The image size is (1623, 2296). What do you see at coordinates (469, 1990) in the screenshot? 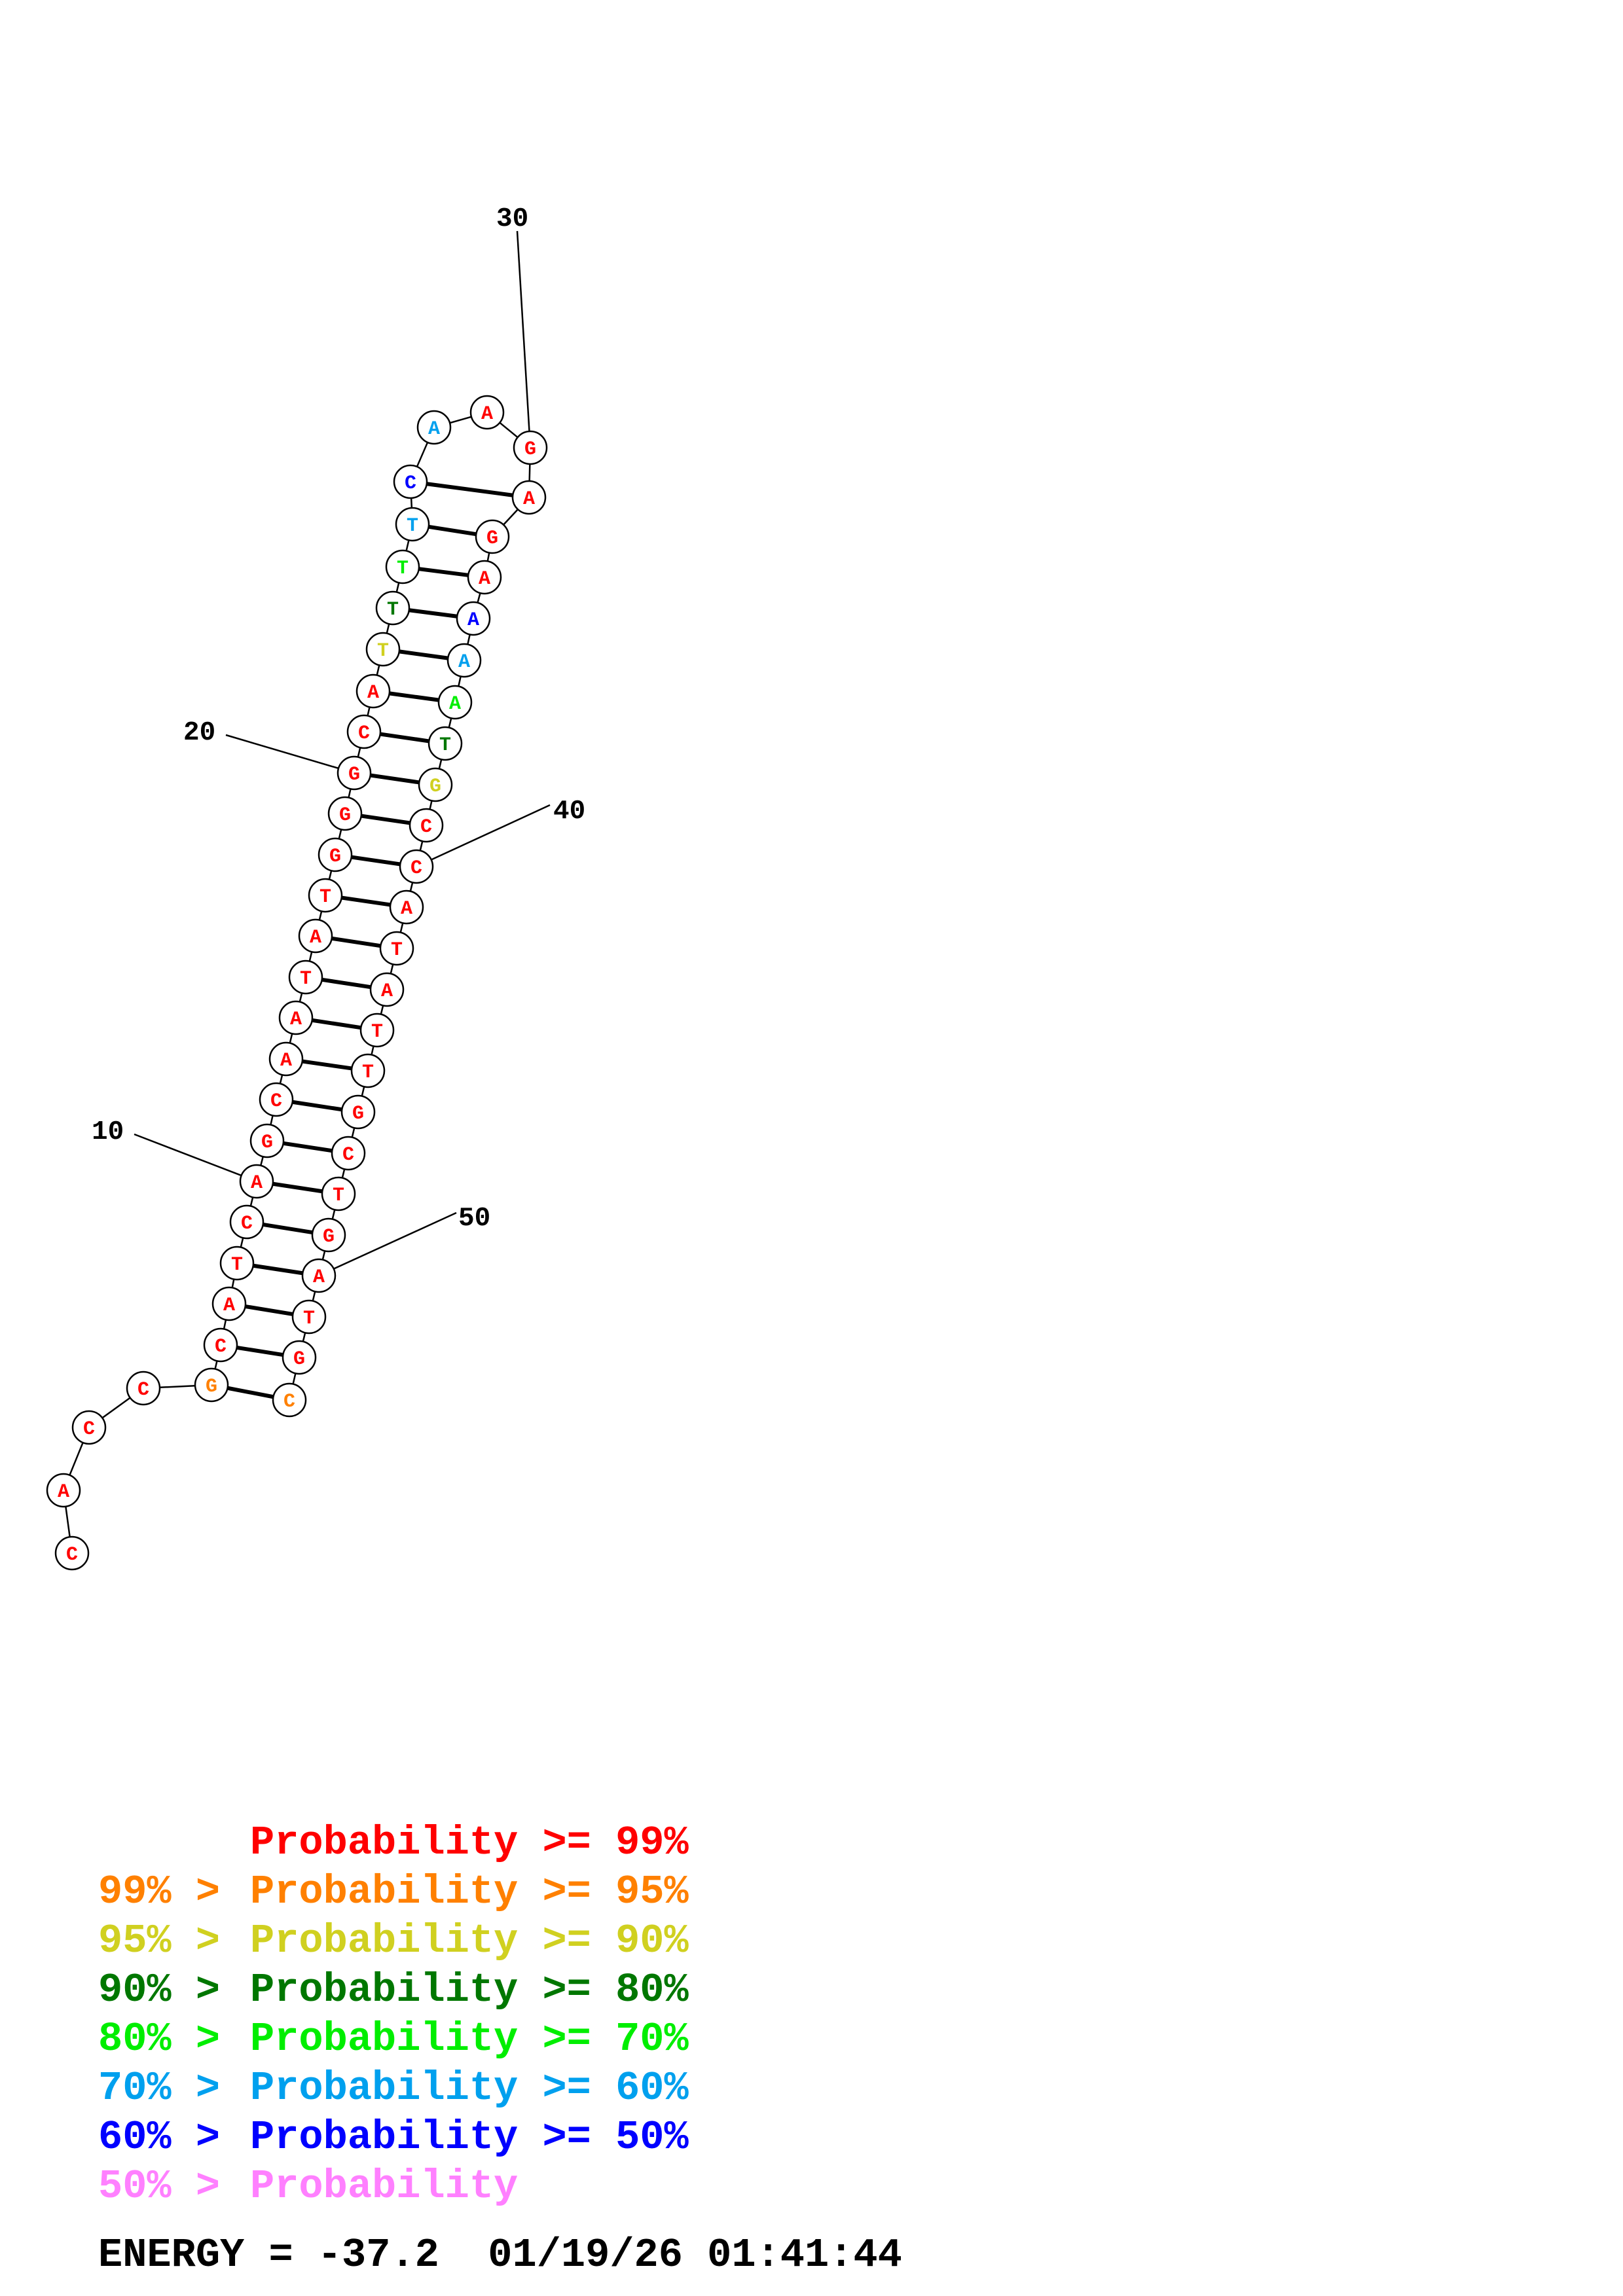
I see `legend-text: Probability >= 80%` at bounding box center [469, 1990].